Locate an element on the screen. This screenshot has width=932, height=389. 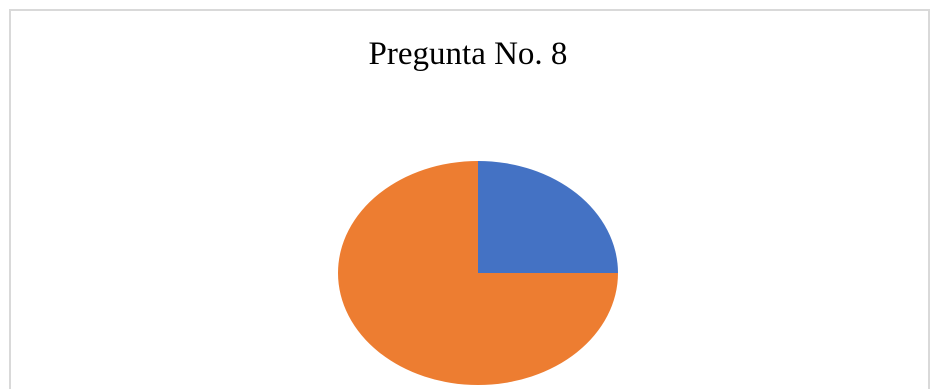
chart-title: Pregunta No. 8 is located at coordinates (468, 54).